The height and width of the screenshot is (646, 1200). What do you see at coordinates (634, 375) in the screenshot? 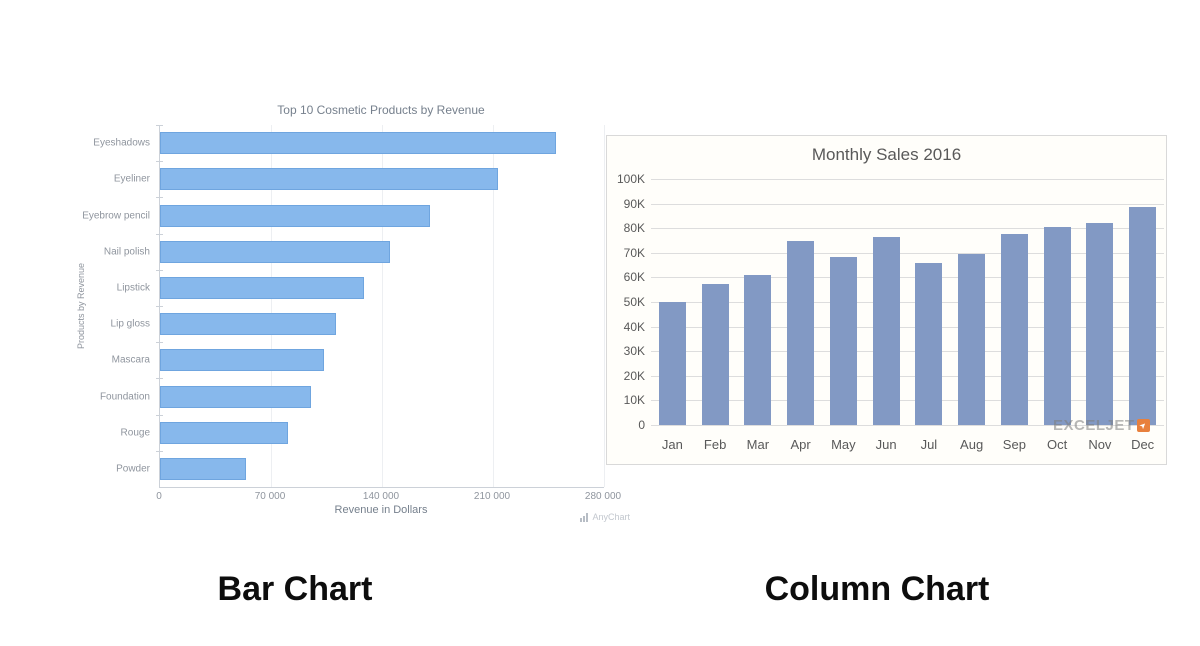
I see `y-tick-label: 20K` at bounding box center [634, 375].